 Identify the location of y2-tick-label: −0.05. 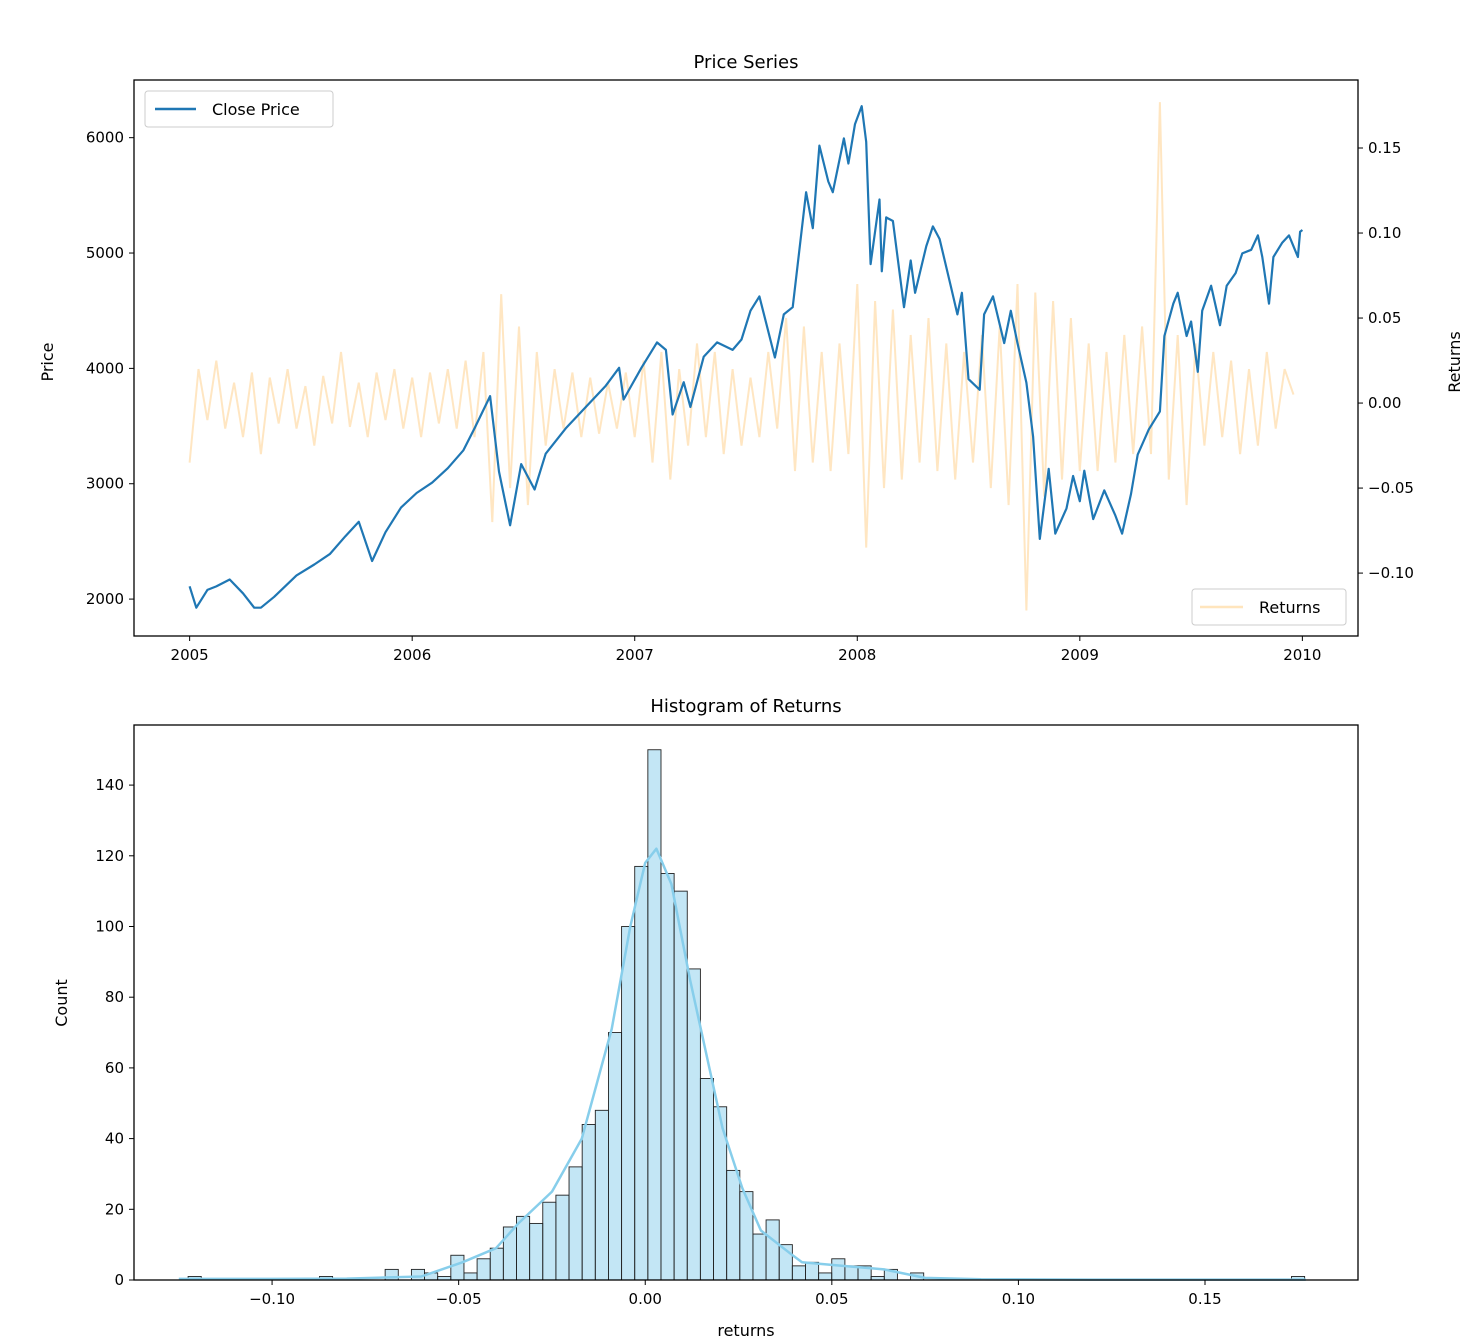
(1391, 488).